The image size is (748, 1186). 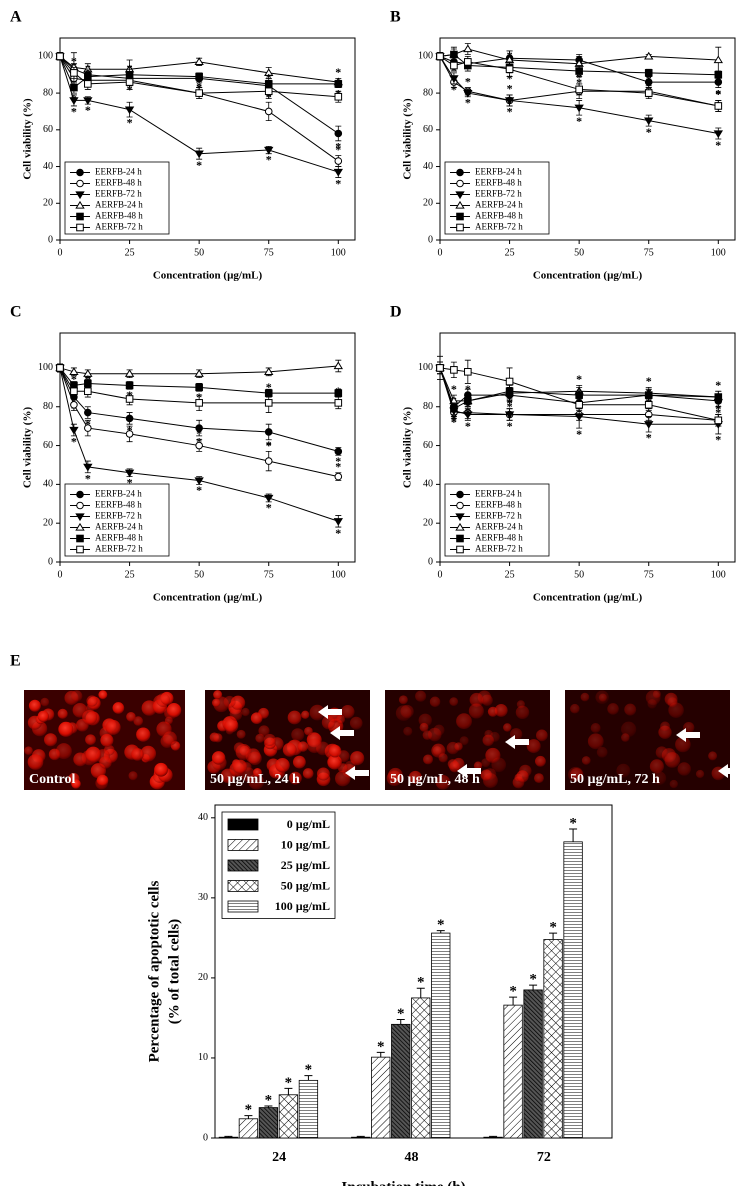 I want to click on legend-label: 100 µg/mL, so click(x=302, y=906).